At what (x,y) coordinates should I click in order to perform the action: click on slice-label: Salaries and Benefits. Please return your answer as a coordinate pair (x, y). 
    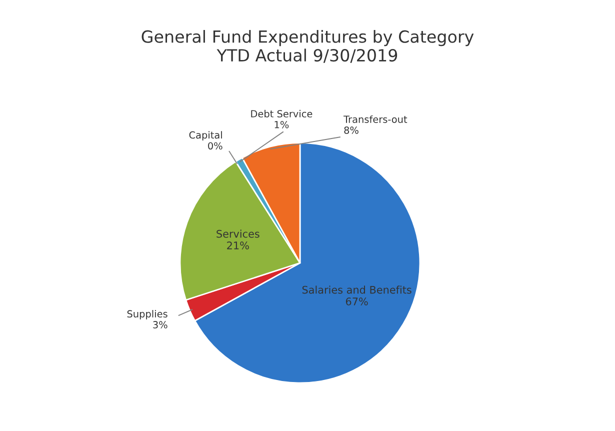
    Looking at the image, I should click on (357, 290).